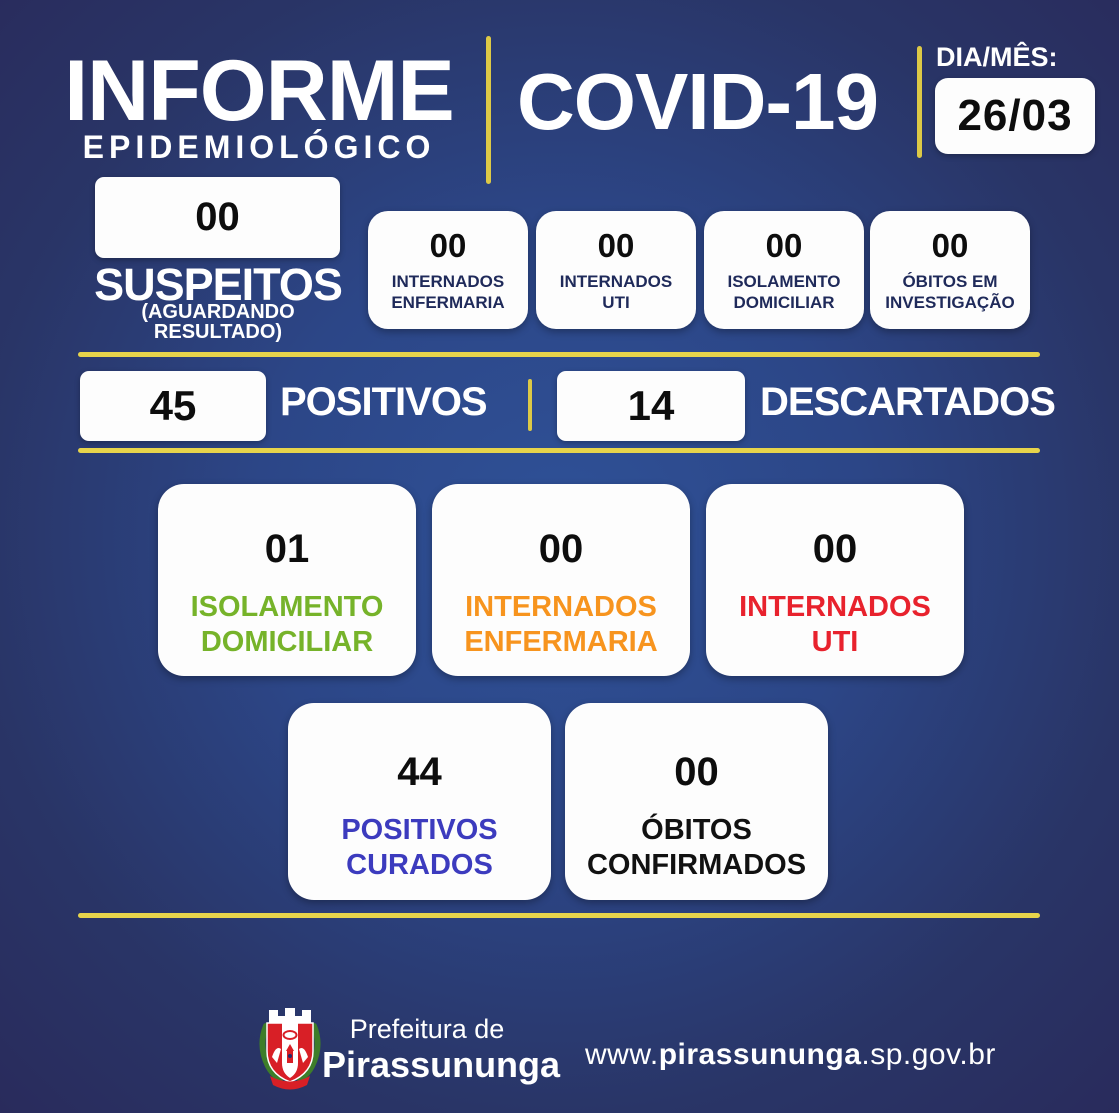 The width and height of the screenshot is (1119, 1113). Describe the element at coordinates (287, 548) in the screenshot. I see `status-value: 01` at that location.